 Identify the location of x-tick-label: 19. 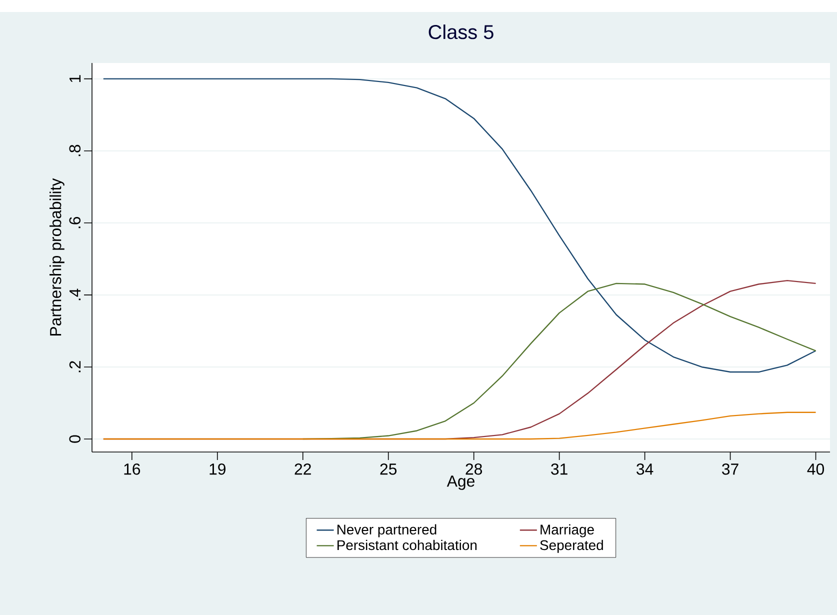
(218, 469).